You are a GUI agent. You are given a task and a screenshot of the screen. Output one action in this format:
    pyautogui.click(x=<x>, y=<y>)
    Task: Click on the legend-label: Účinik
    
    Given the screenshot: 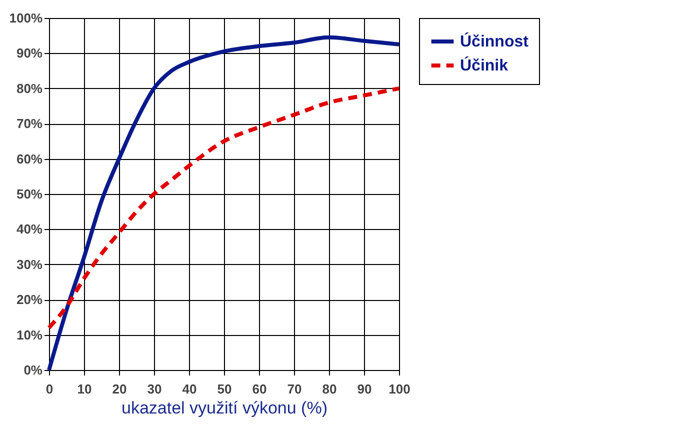 What is the action you would take?
    pyautogui.click(x=484, y=65)
    